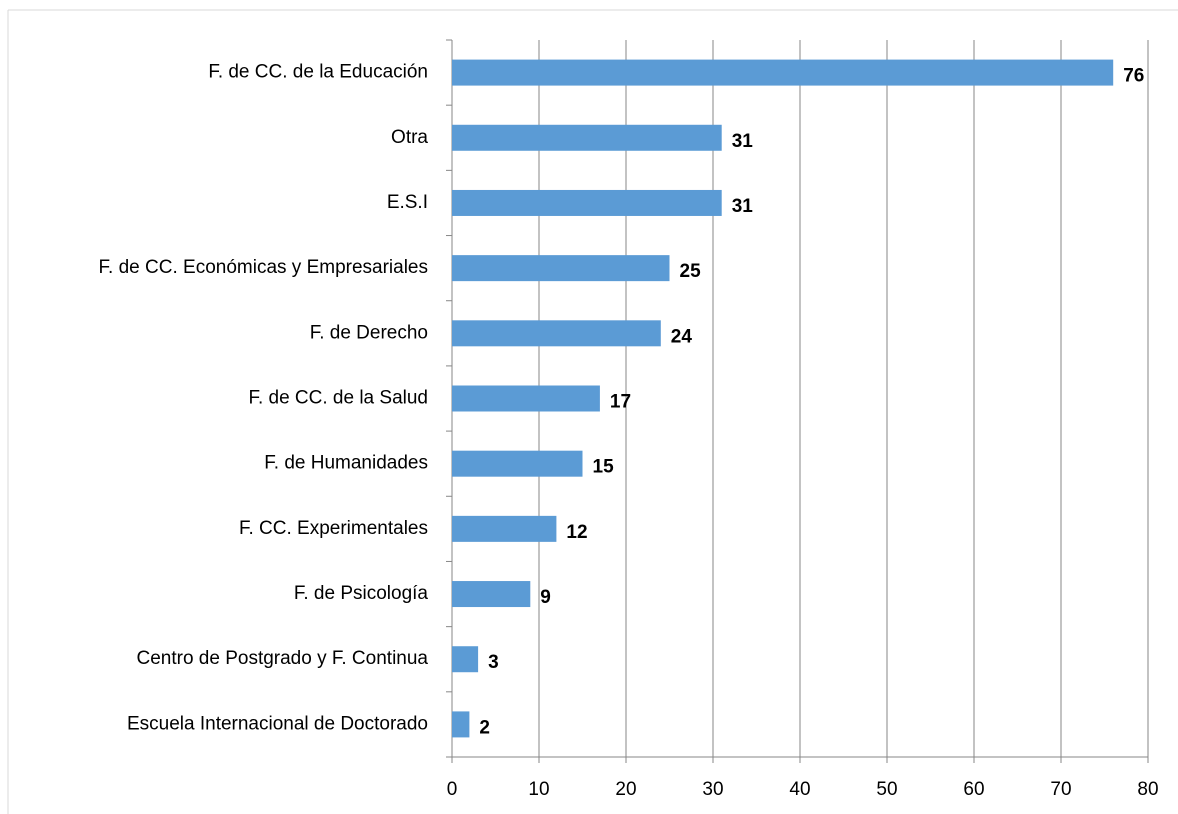  What do you see at coordinates (1147, 789) in the screenshot?
I see `x-tick-label: 80` at bounding box center [1147, 789].